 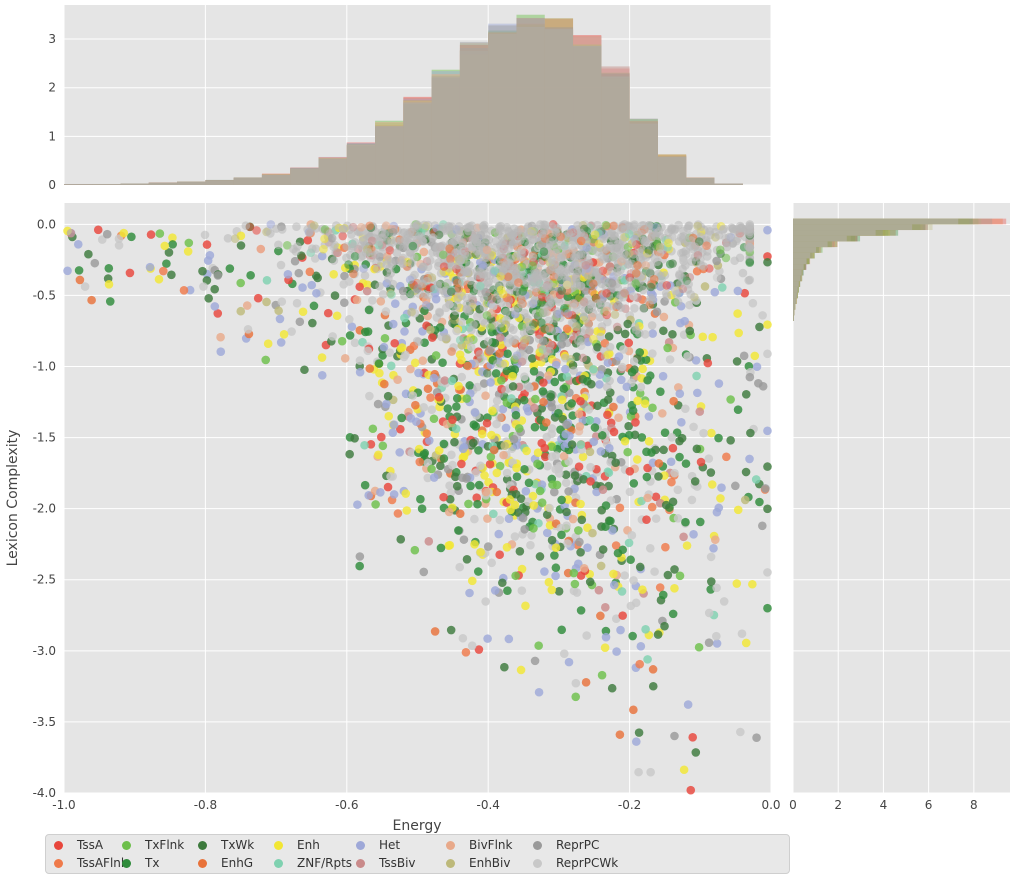 What do you see at coordinates (820, 238) in the screenshot?
I see `right-histogram-bar` at bounding box center [820, 238].